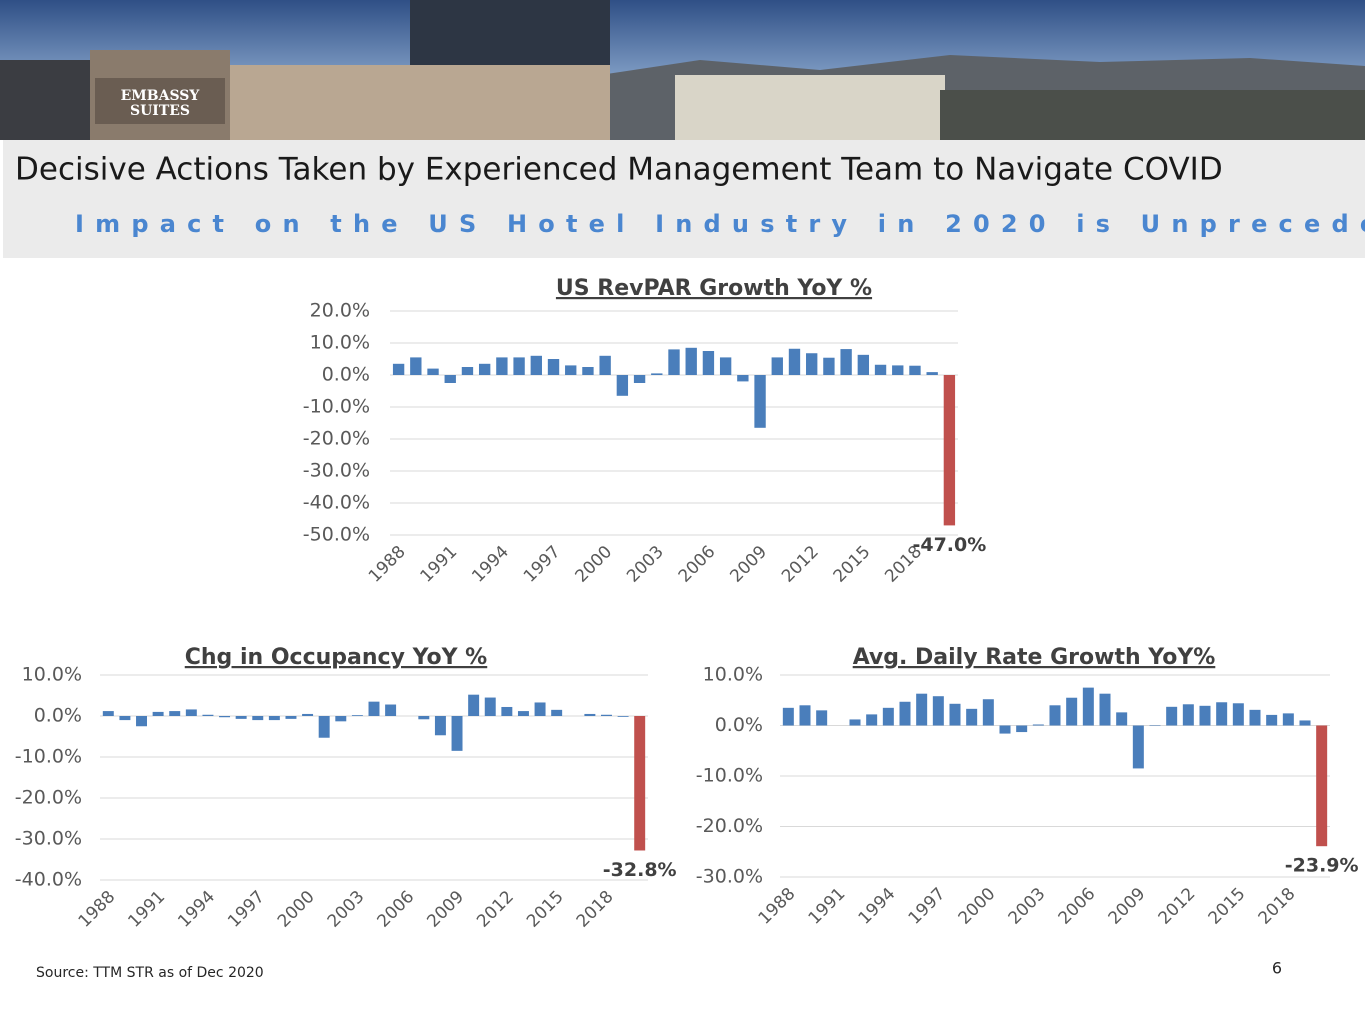  I want to click on x-tick-label: 1994, so click(877, 906).